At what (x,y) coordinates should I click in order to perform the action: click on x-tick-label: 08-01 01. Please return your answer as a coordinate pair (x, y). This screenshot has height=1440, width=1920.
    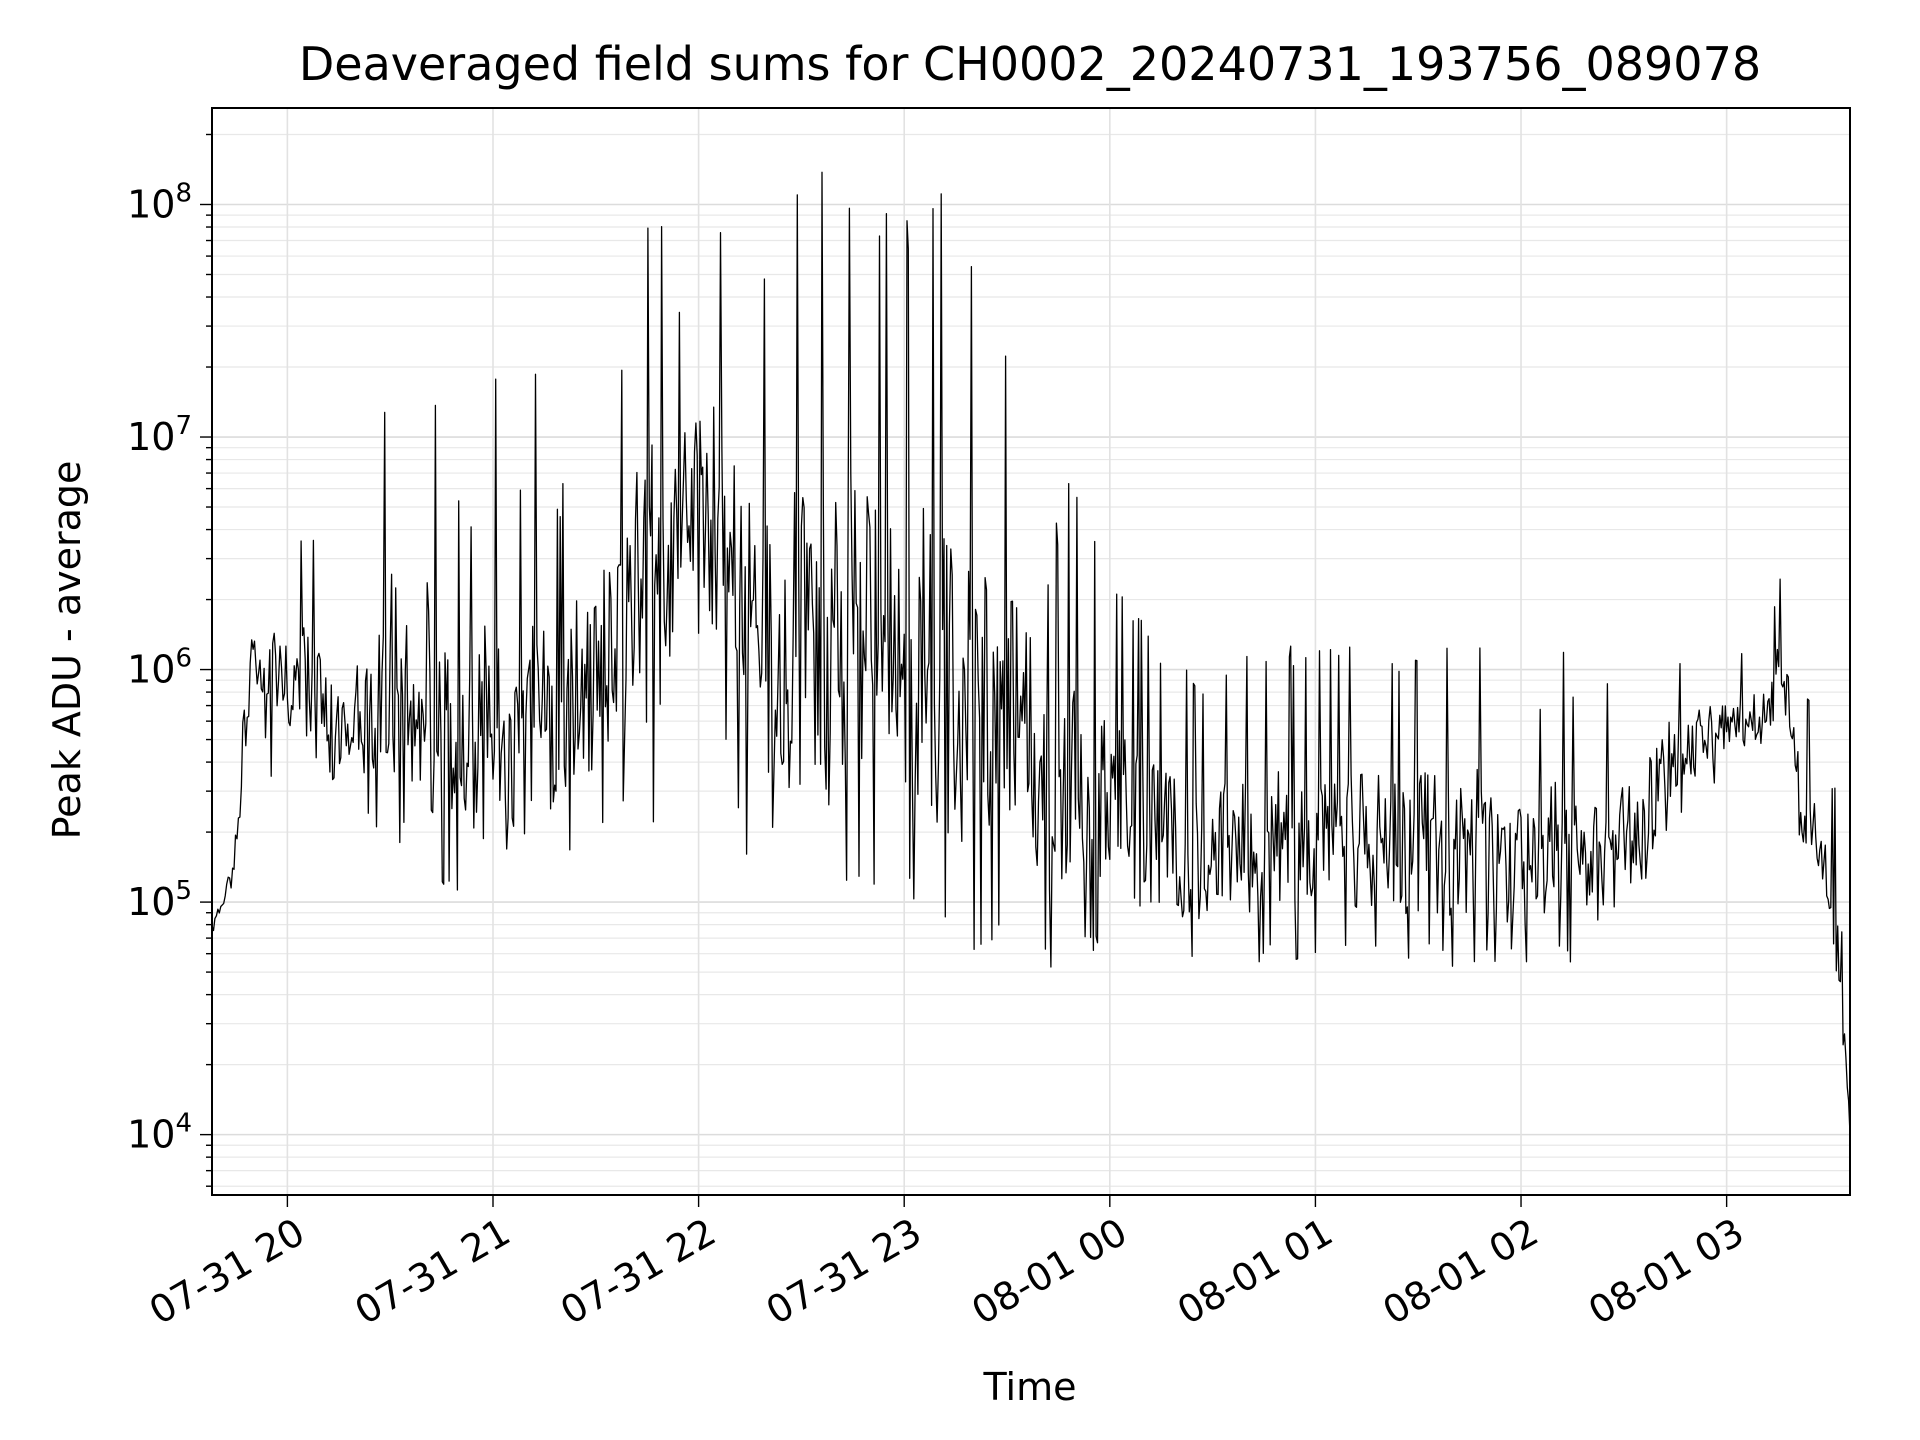
    Looking at the image, I should click on (1255, 1272).